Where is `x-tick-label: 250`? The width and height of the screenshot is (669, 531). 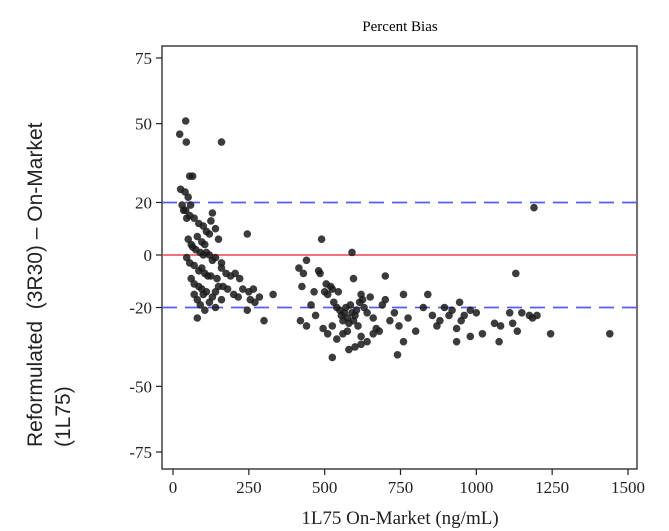
x-tick-label: 250 is located at coordinates (249, 487).